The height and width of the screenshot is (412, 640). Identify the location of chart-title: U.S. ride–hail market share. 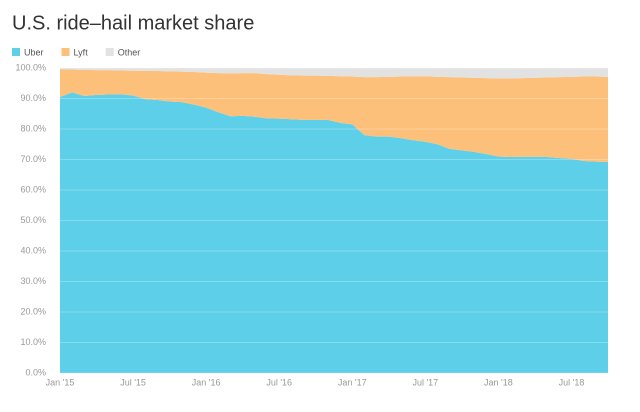
(133, 23).